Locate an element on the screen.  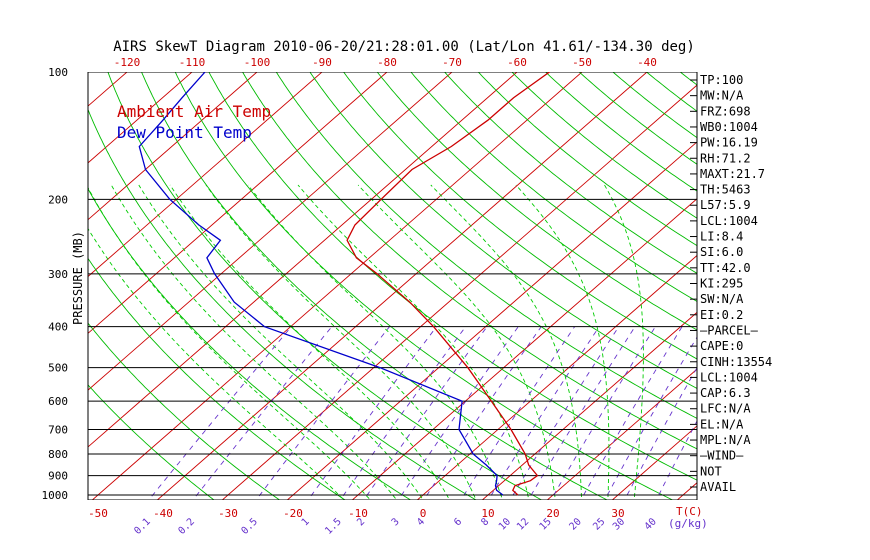
pressure-tick-label: 200 is located at coordinates (58, 199).